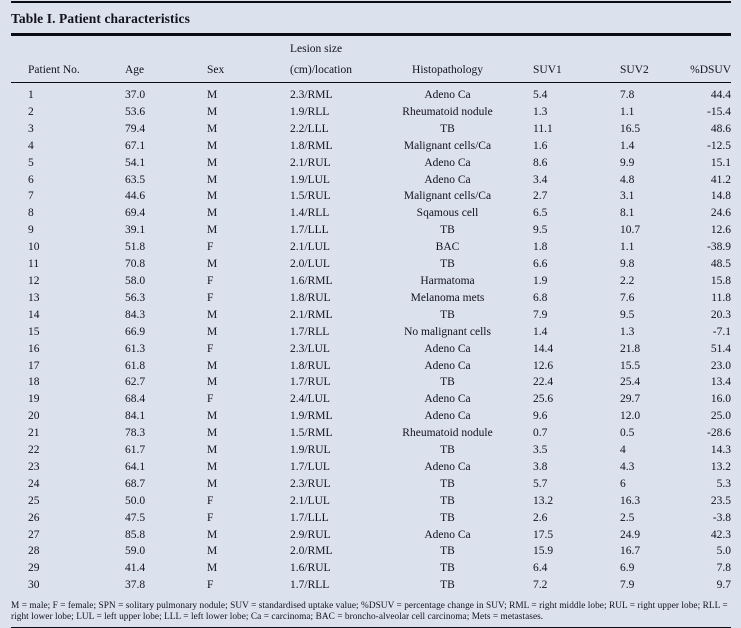 The width and height of the screenshot is (741, 628). Describe the element at coordinates (630, 128) in the screenshot. I see `cell-suv2: 16.5` at that location.